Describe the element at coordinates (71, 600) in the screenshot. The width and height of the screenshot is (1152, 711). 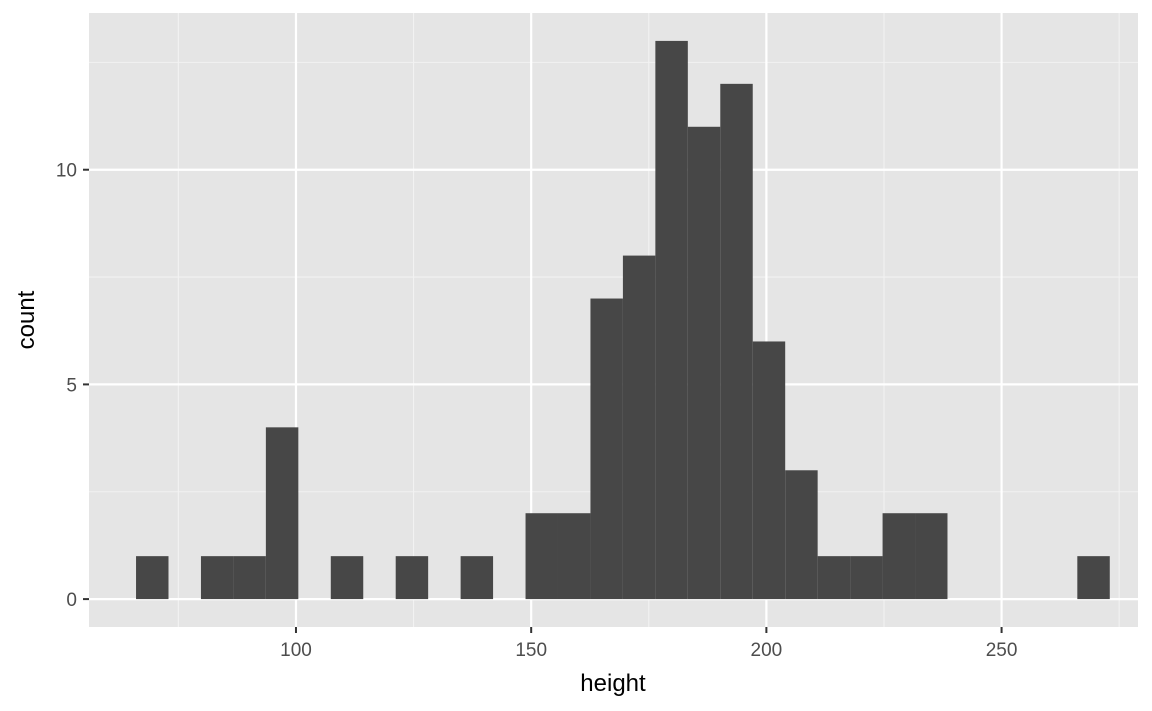
I see `y-tick-label: 0` at that location.